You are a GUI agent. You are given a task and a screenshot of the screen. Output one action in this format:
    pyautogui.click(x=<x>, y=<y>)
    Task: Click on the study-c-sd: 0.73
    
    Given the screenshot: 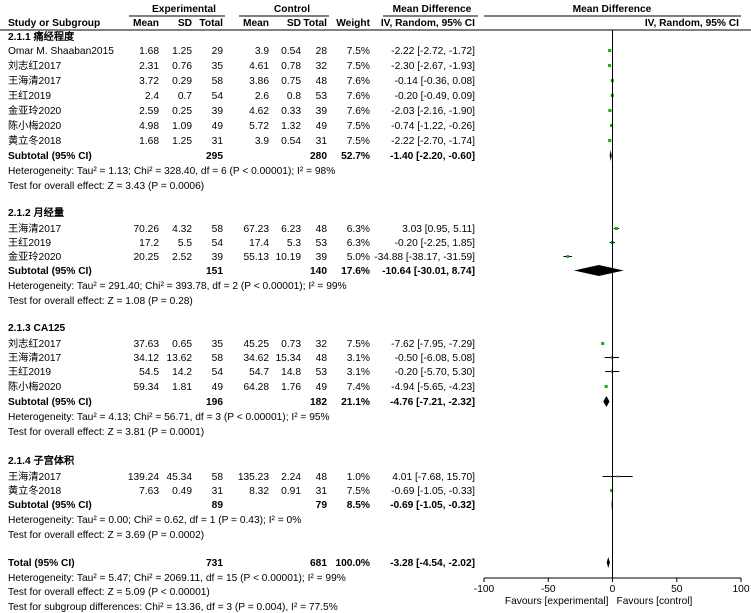 What is the action you would take?
    pyautogui.click(x=291, y=344)
    